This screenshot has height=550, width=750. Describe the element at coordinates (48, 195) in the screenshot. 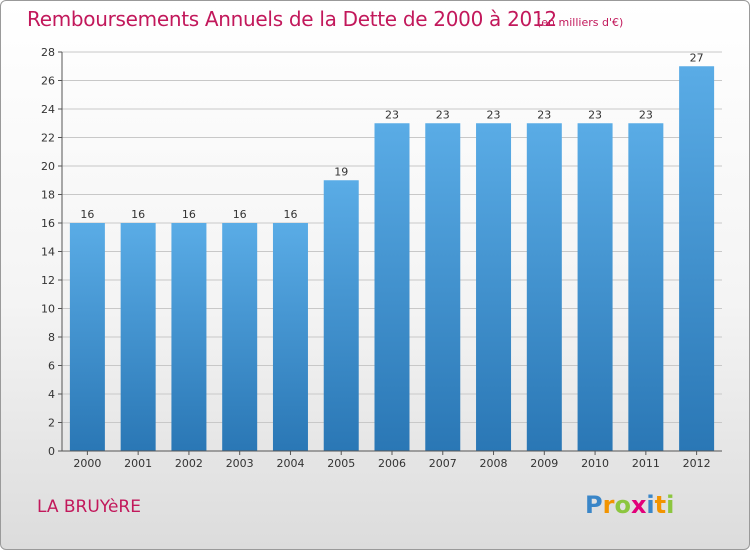

I see `y-tick-label: 18` at that location.